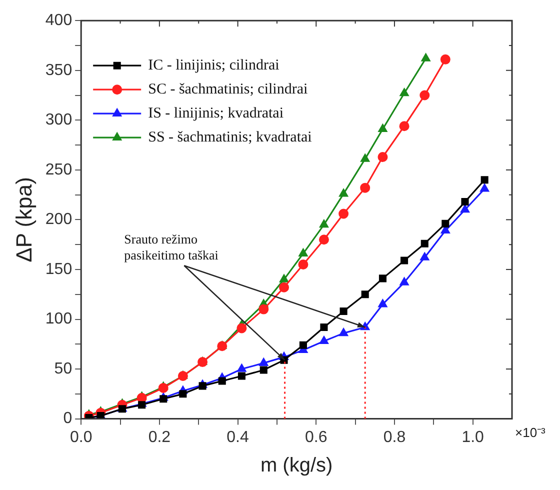 The image size is (560, 490). I want to click on y-tick-label: 150, so click(58, 269).